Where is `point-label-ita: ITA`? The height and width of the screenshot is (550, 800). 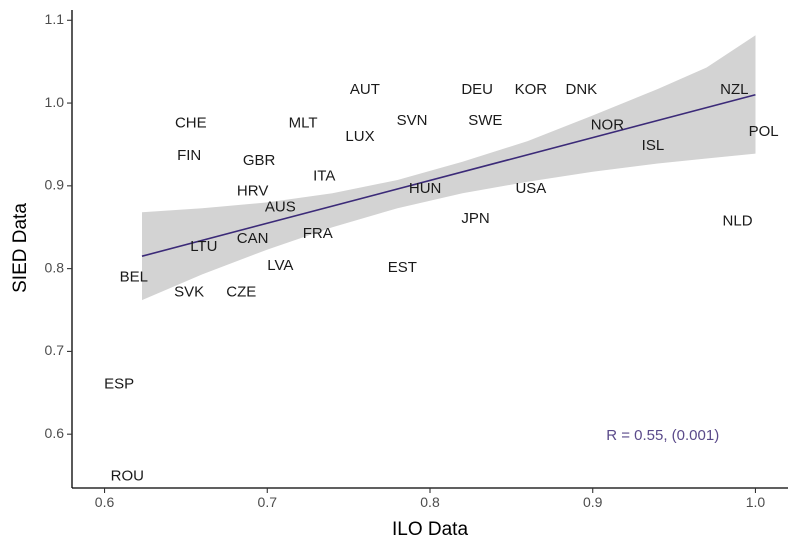 point-label-ita: ITA is located at coordinates (324, 176).